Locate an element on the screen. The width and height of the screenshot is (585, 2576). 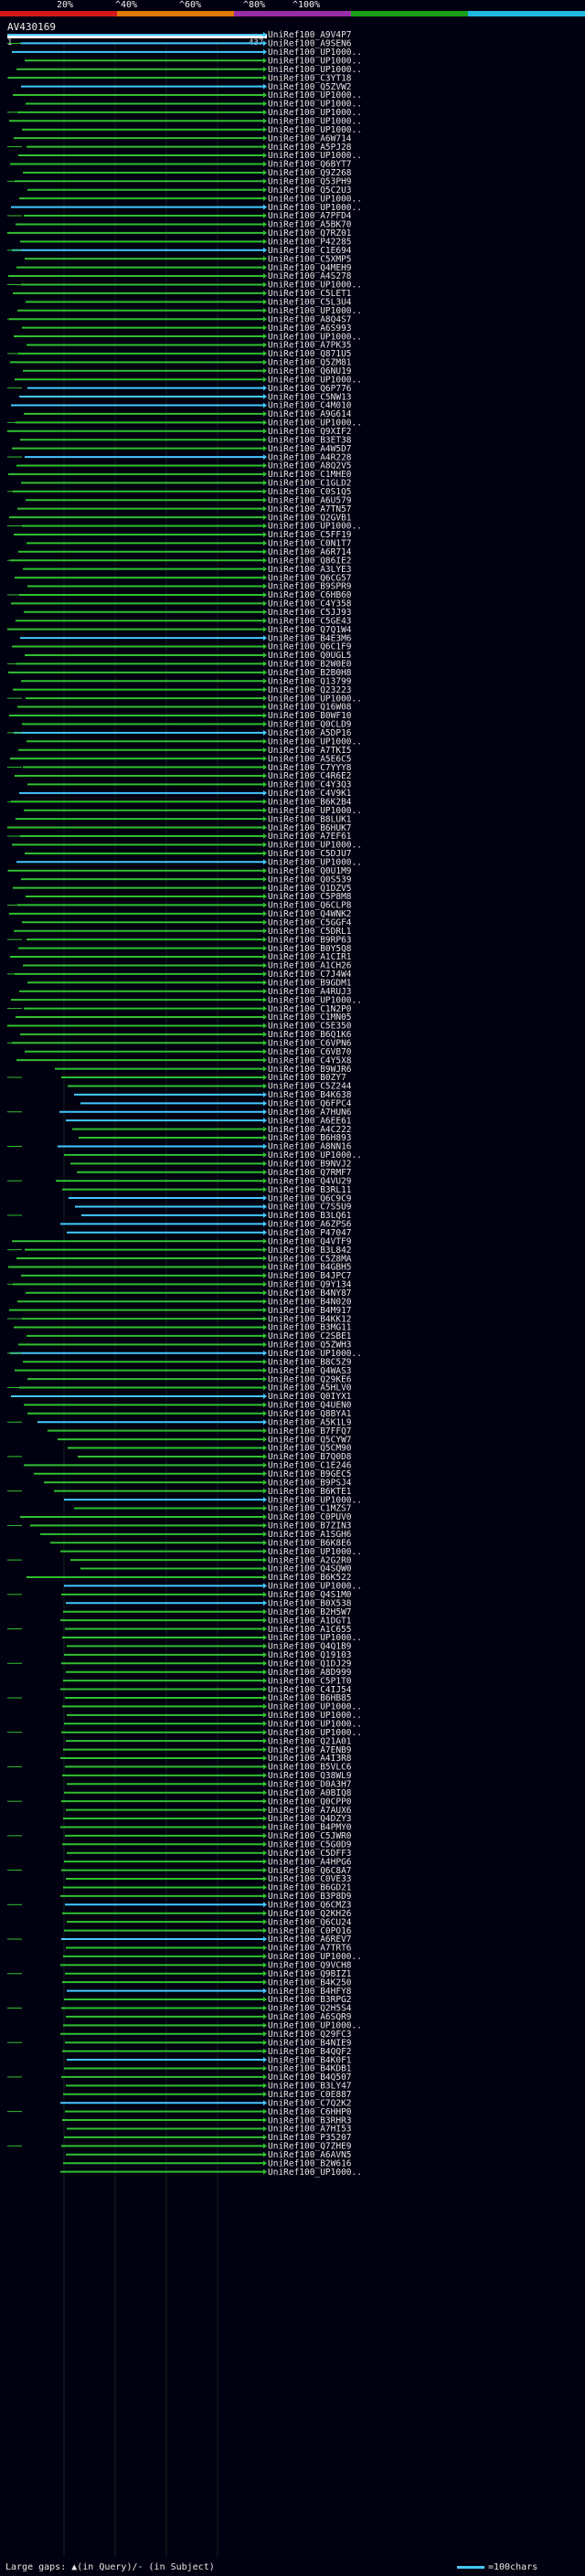
hit-label: UniRef100_Q5ZM81 is located at coordinates (310, 363).